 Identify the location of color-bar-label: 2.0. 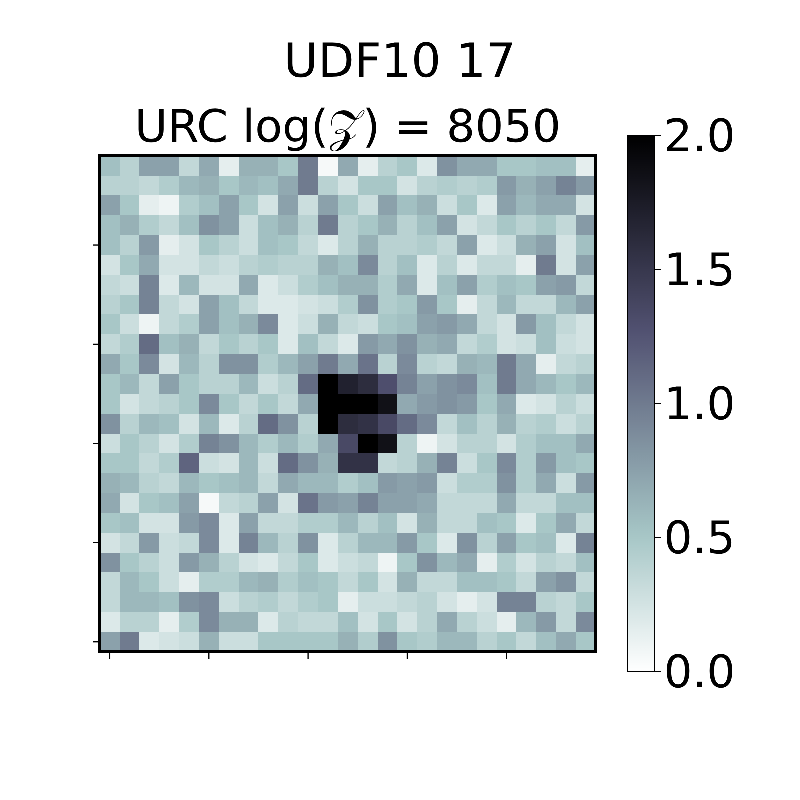
(700, 136).